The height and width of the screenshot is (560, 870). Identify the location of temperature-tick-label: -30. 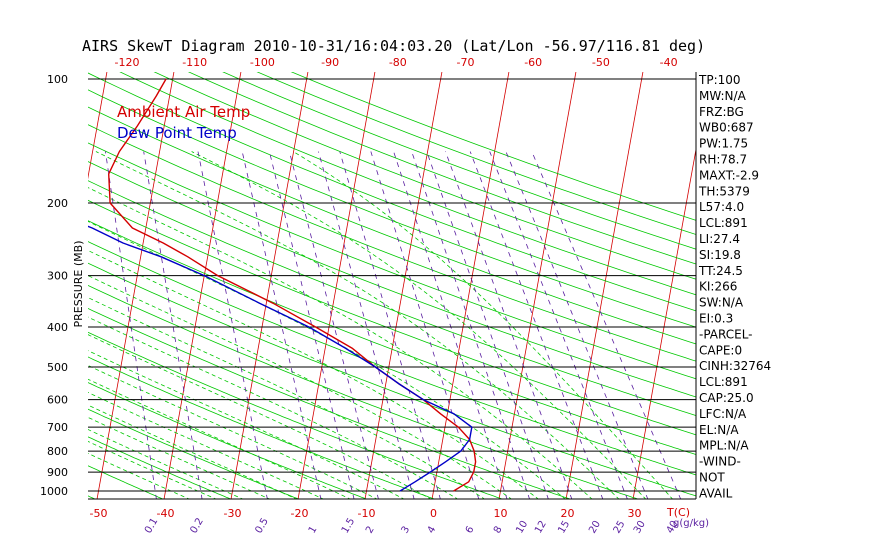
(233, 513).